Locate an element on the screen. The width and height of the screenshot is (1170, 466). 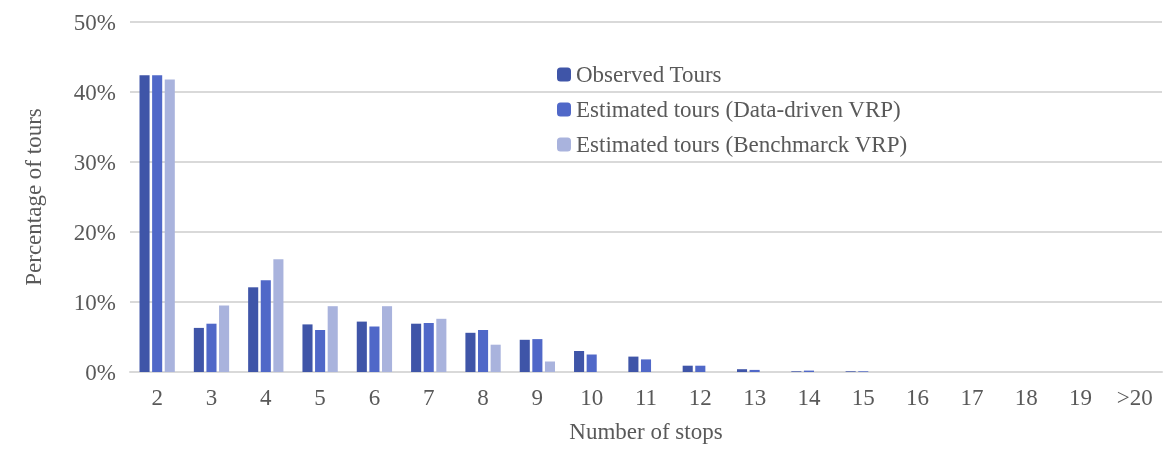
x-tick-label: 12 is located at coordinates (700, 397).